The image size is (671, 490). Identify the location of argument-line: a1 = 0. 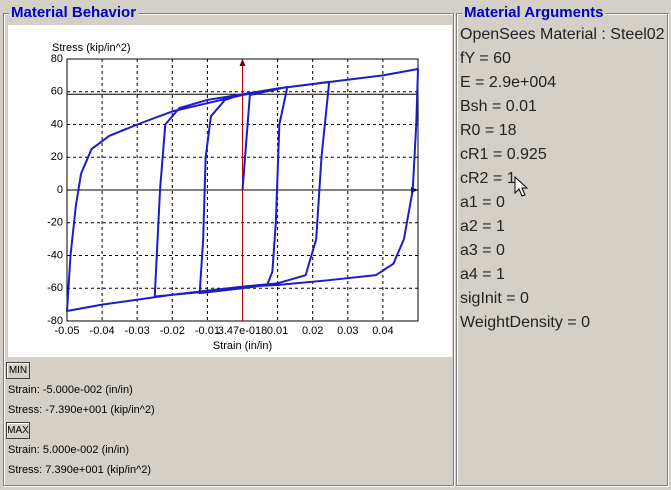
(482, 202).